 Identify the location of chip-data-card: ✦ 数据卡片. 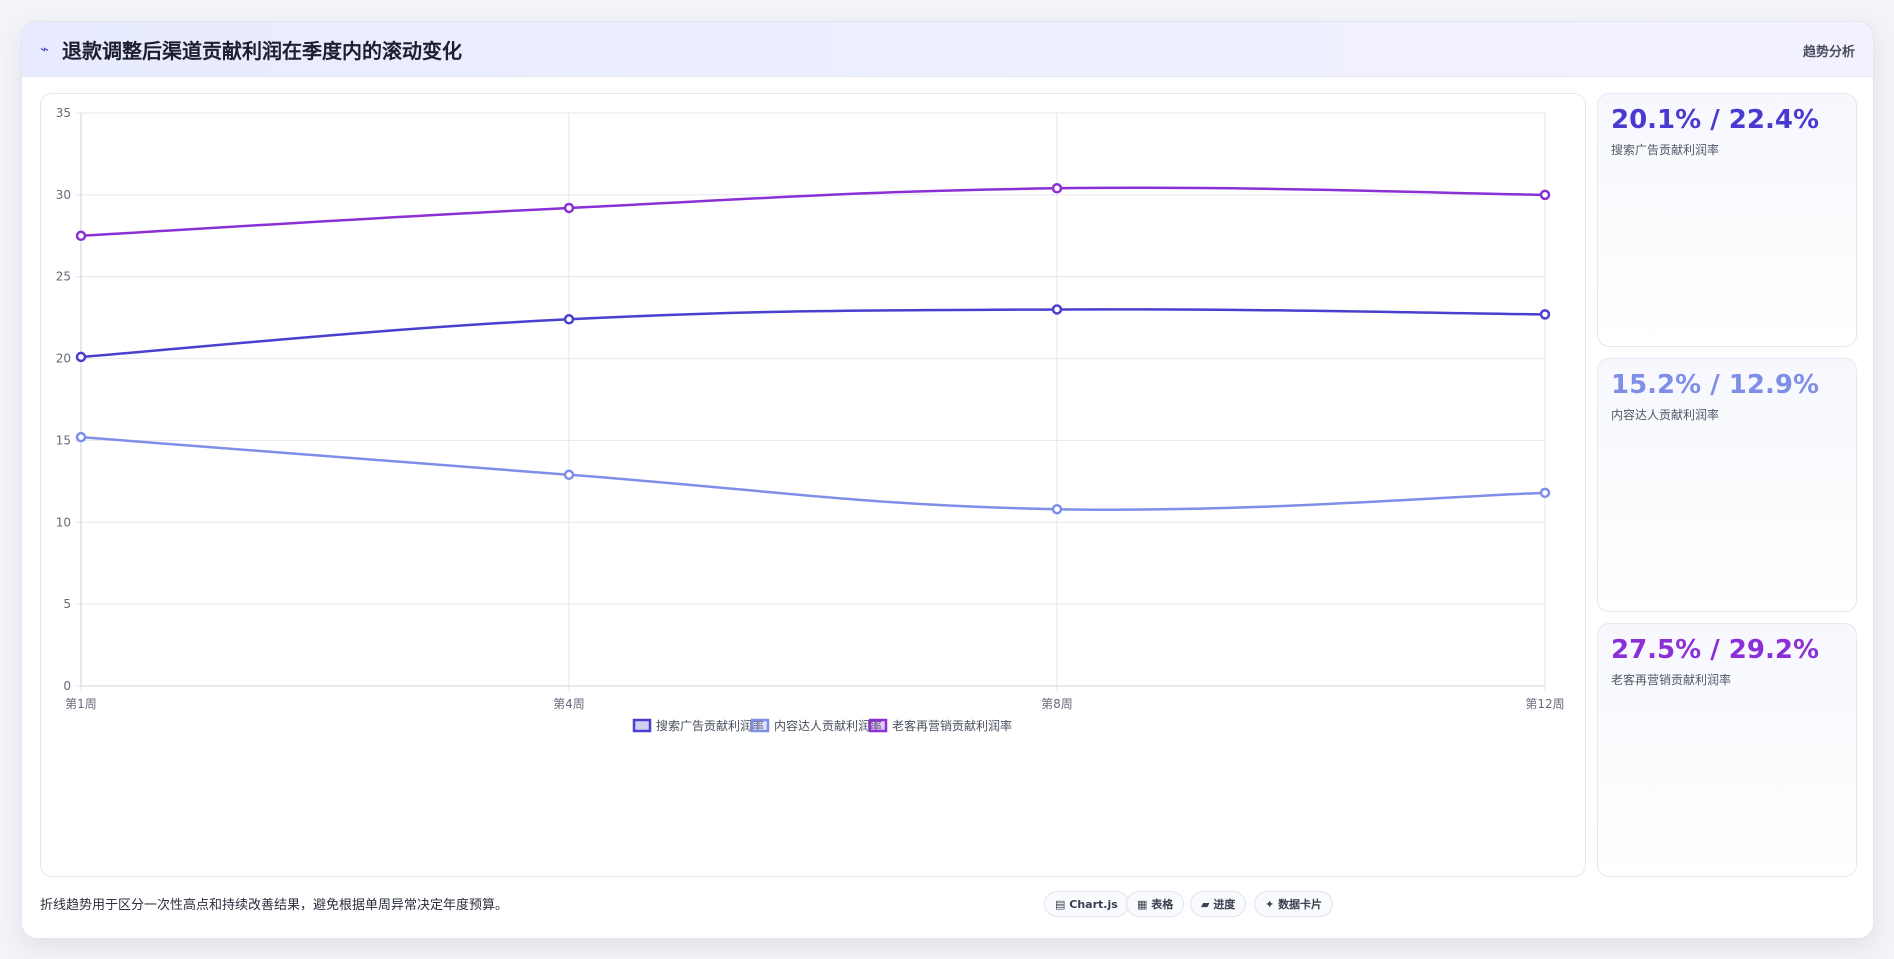
(1294, 904).